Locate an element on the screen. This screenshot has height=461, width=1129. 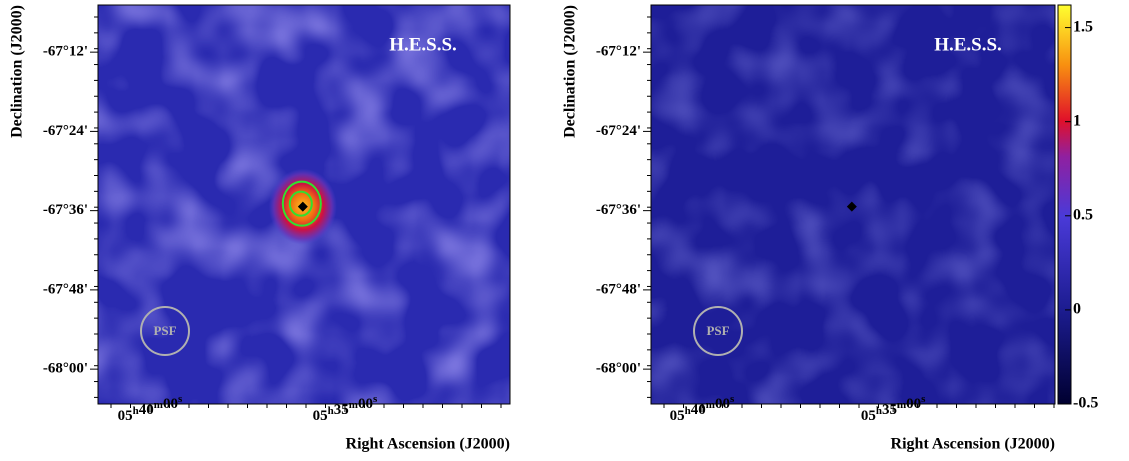
x-tick-label: 05h35m00s is located at coordinates (893, 409).